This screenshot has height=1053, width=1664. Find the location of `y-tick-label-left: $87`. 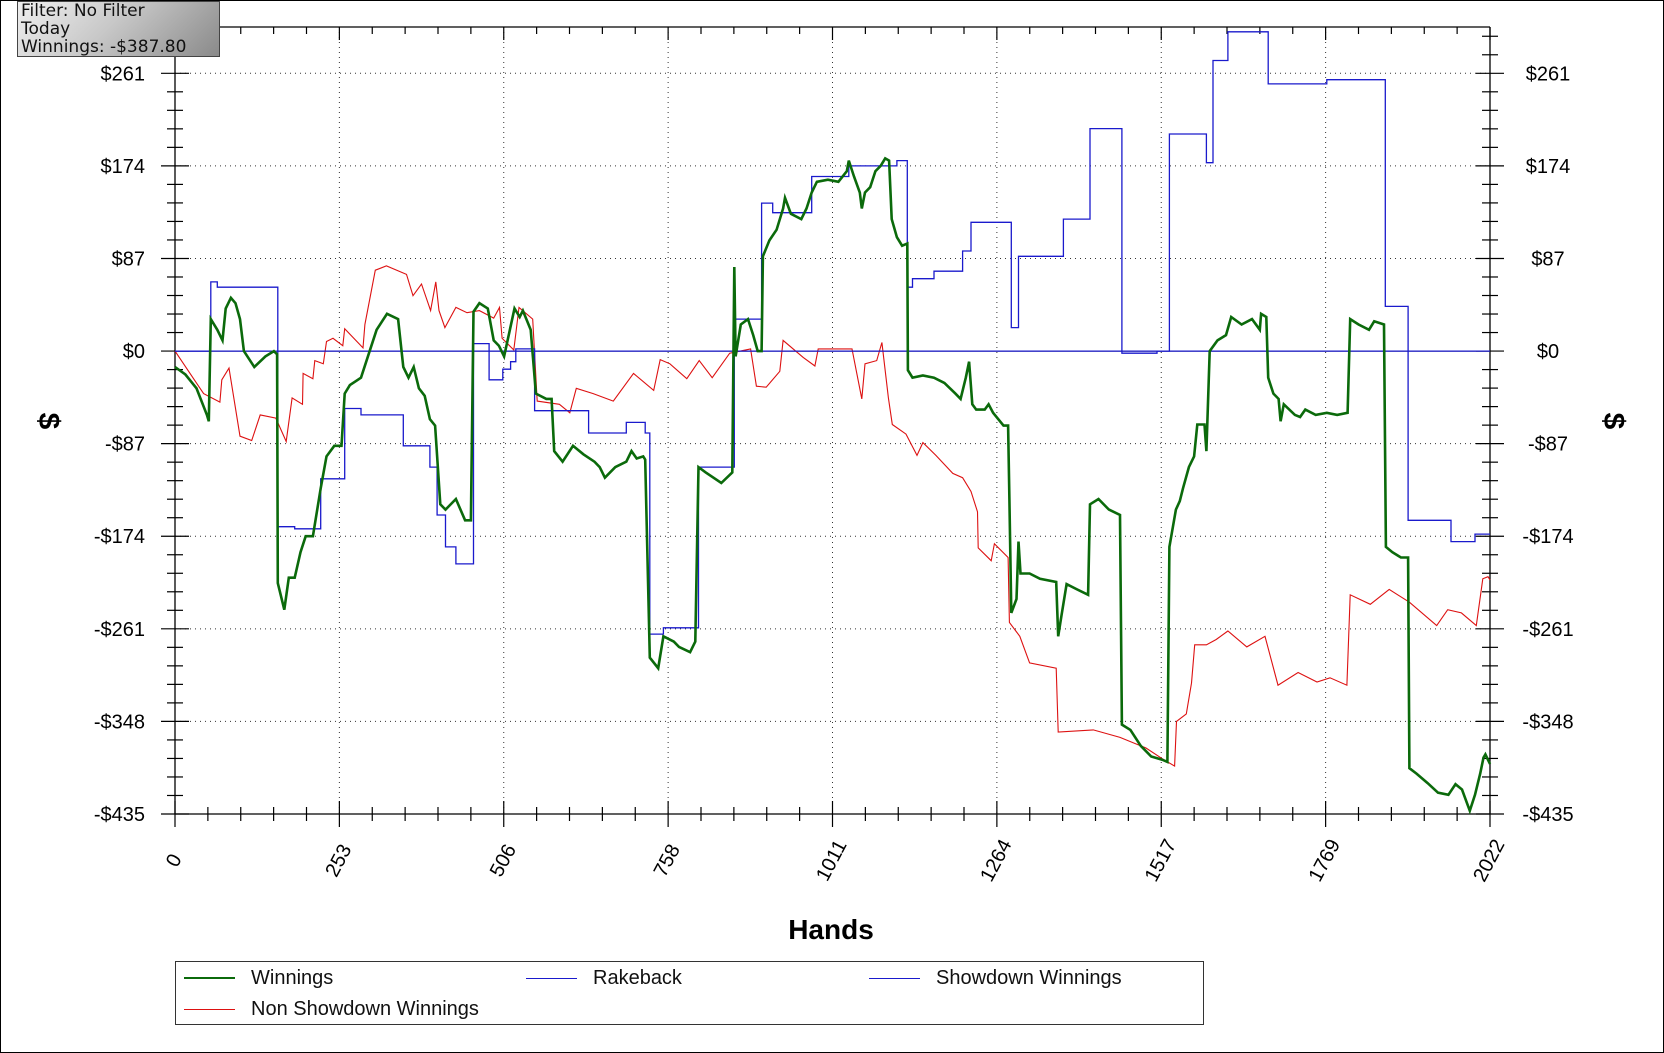

y-tick-label-left: $87 is located at coordinates (128, 259).